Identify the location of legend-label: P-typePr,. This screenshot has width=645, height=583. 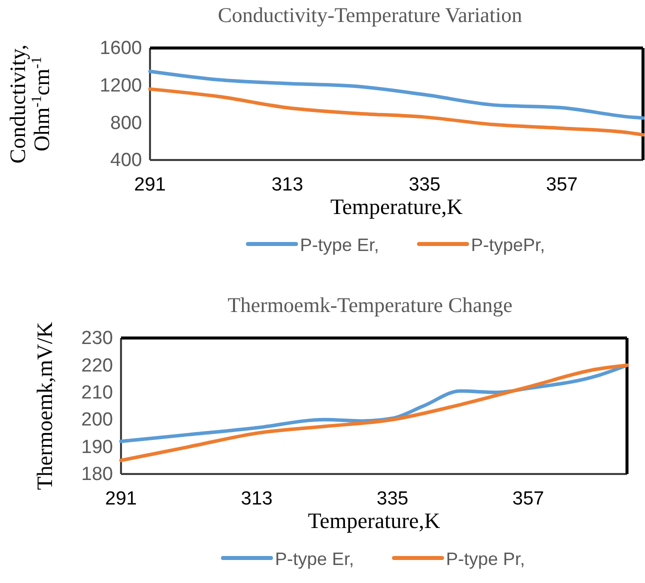
(508, 245).